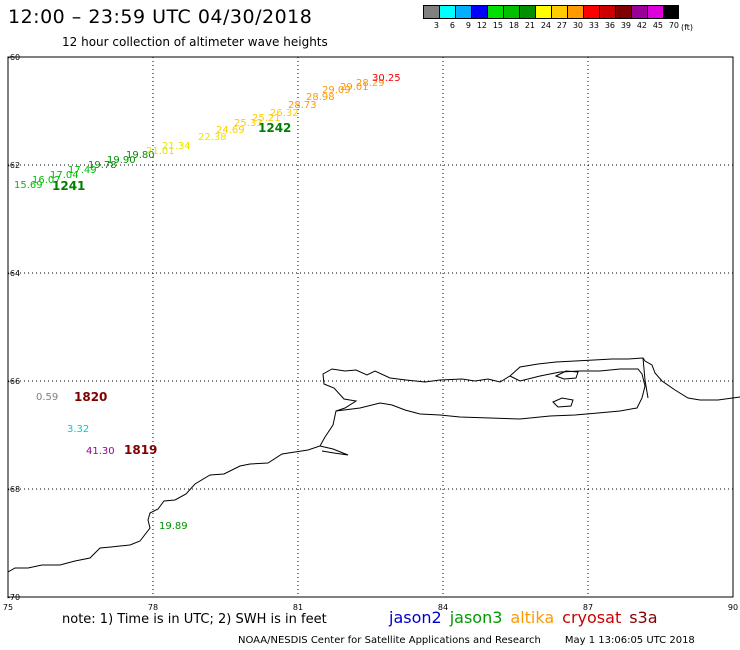 The image size is (740, 650). I want to click on satellite-legend: jason2 jason3 altika cryosat s3a, so click(527, 617).